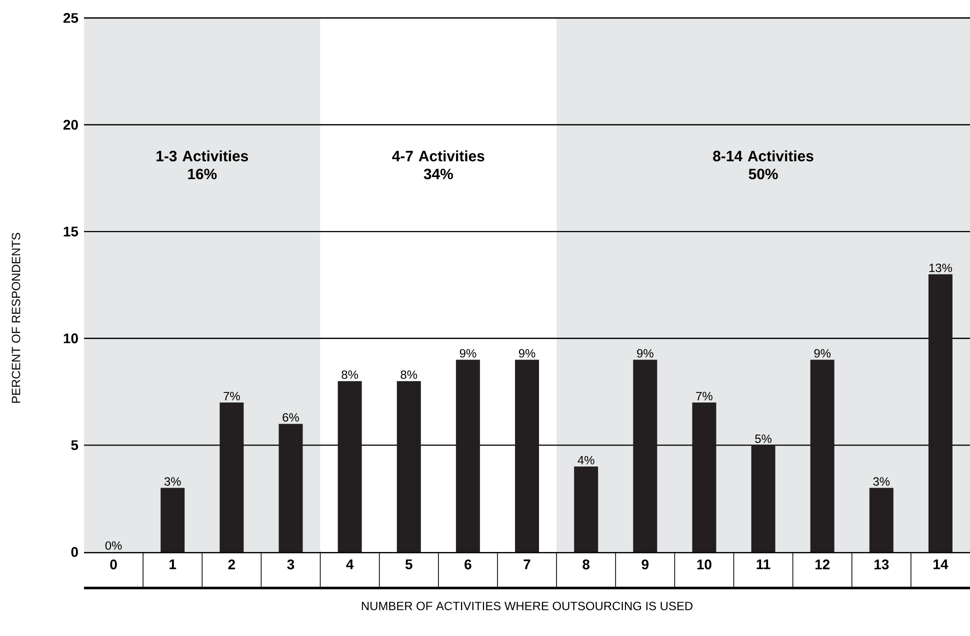 Image resolution: width=970 pixels, height=636 pixels. What do you see at coordinates (290, 564) in the screenshot?
I see `x-tick-label: 3` at bounding box center [290, 564].